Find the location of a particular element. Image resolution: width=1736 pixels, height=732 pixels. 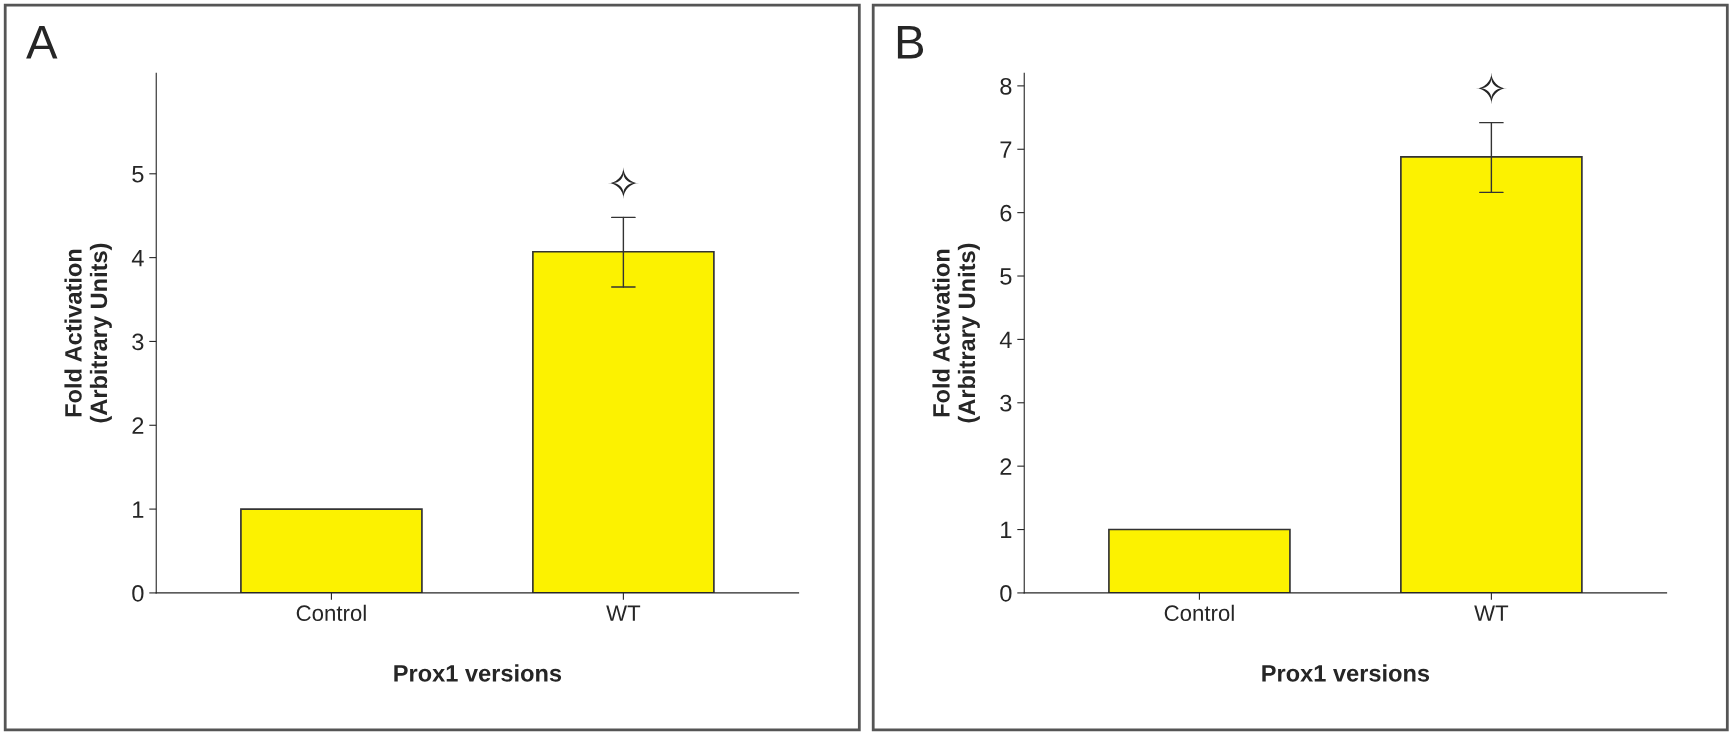

y-tick-label: 8 is located at coordinates (1006, 86).